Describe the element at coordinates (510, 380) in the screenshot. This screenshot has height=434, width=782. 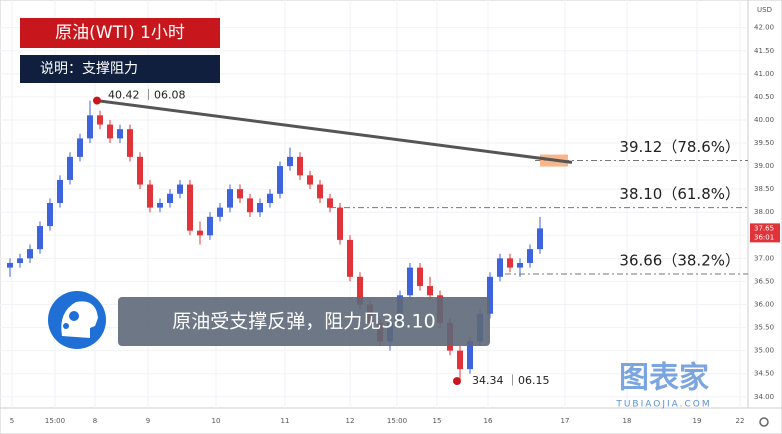
I see `trough-label: 34.34 ｜06.15` at that location.